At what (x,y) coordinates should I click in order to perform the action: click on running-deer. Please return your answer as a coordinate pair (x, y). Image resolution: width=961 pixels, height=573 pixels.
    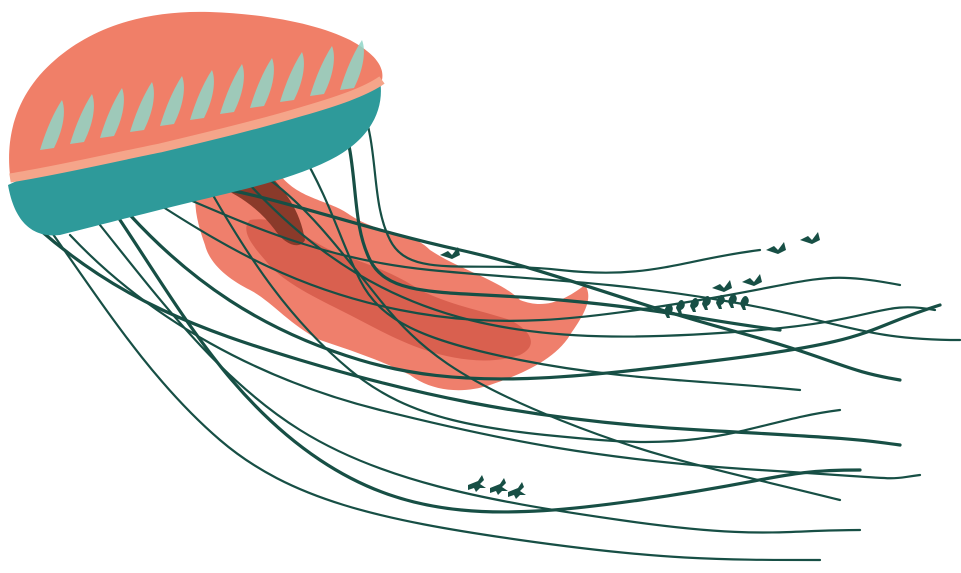
    Looking at the image, I should click on (497, 487).